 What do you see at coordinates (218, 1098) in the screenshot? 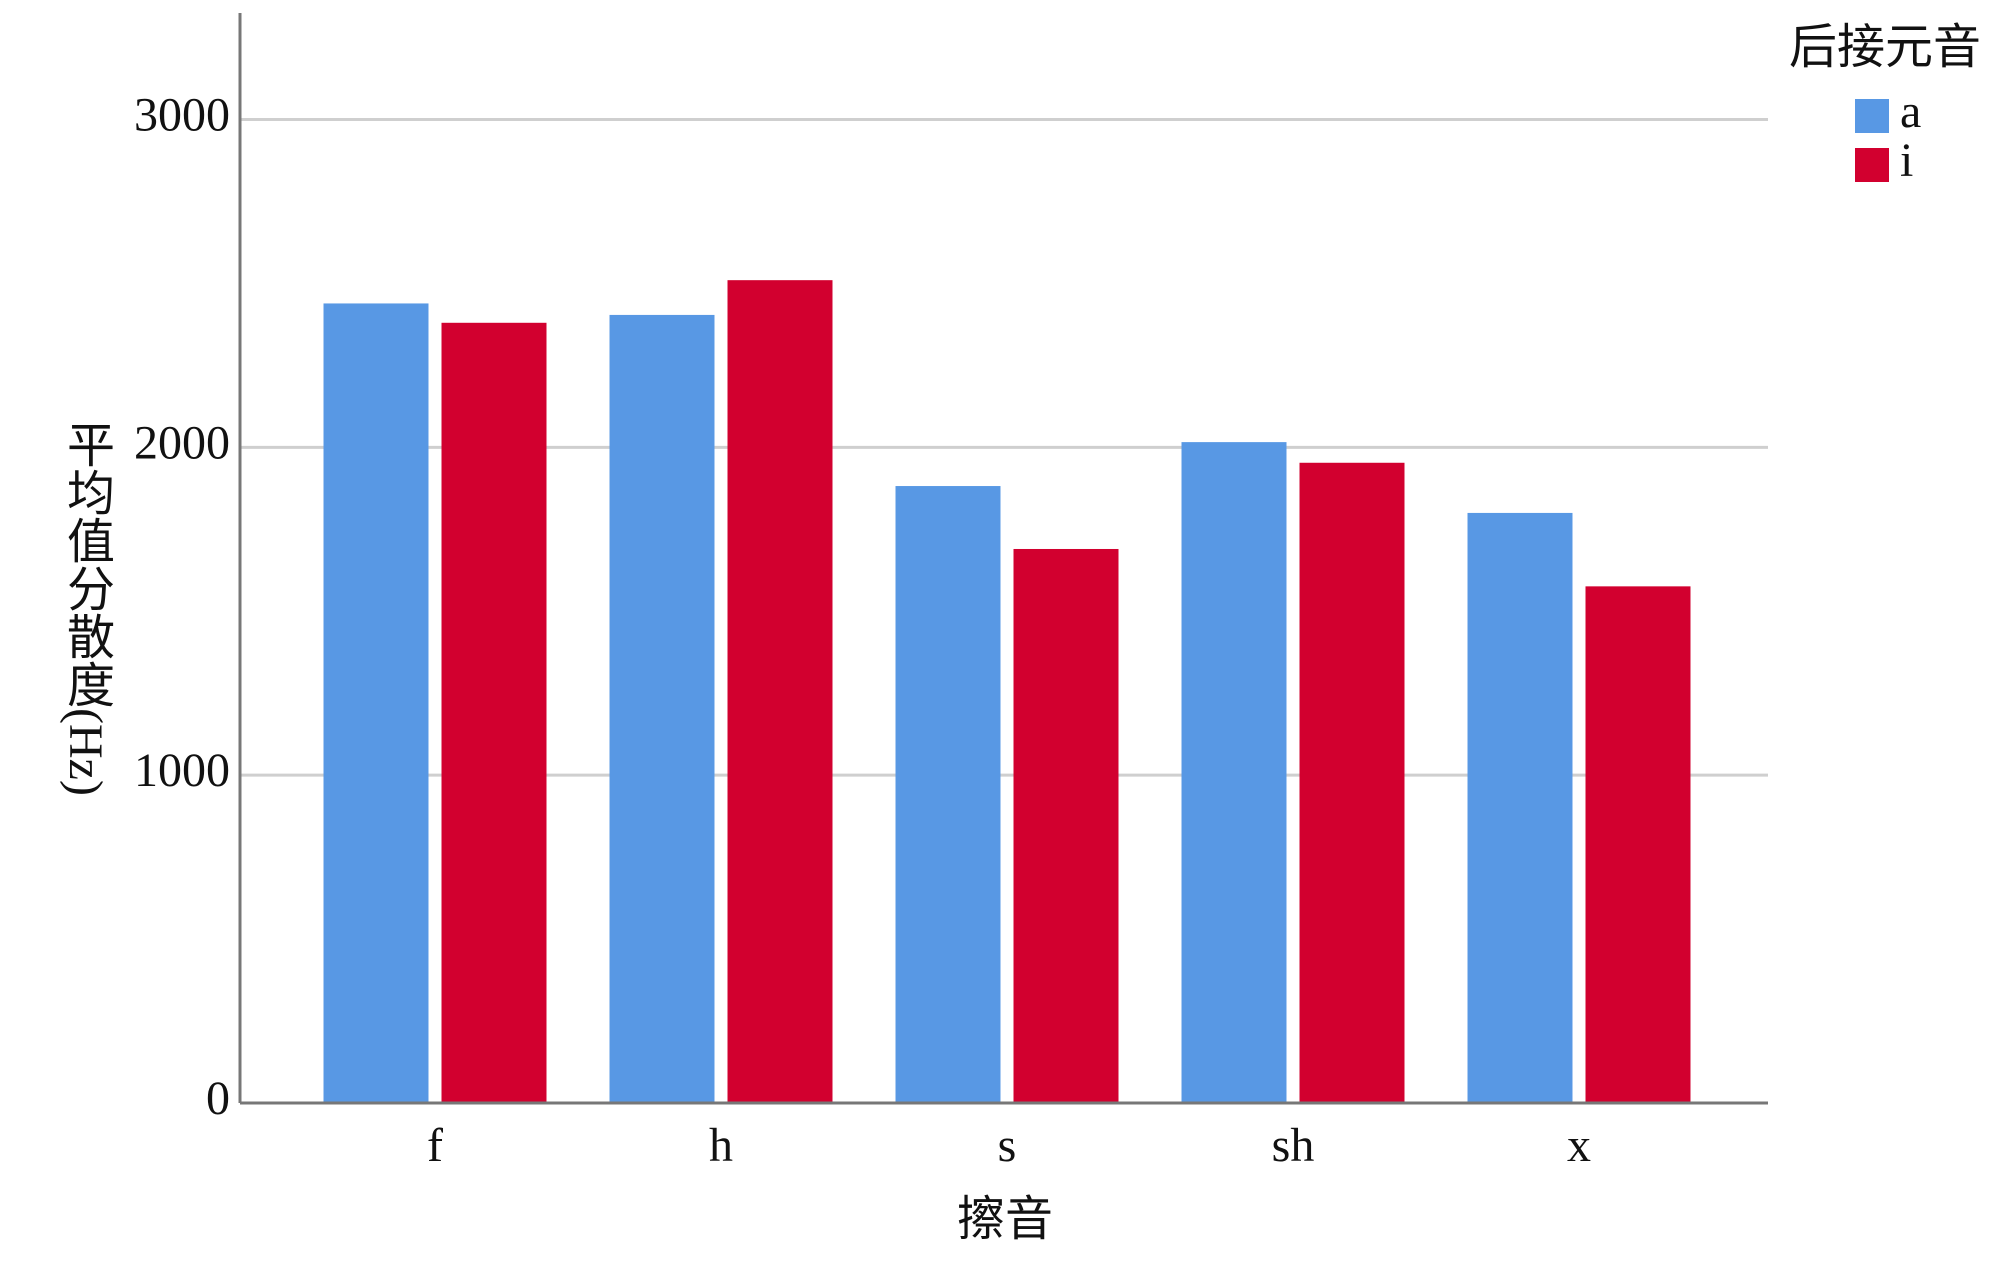
I see `y-tick-label: 0` at bounding box center [218, 1098].